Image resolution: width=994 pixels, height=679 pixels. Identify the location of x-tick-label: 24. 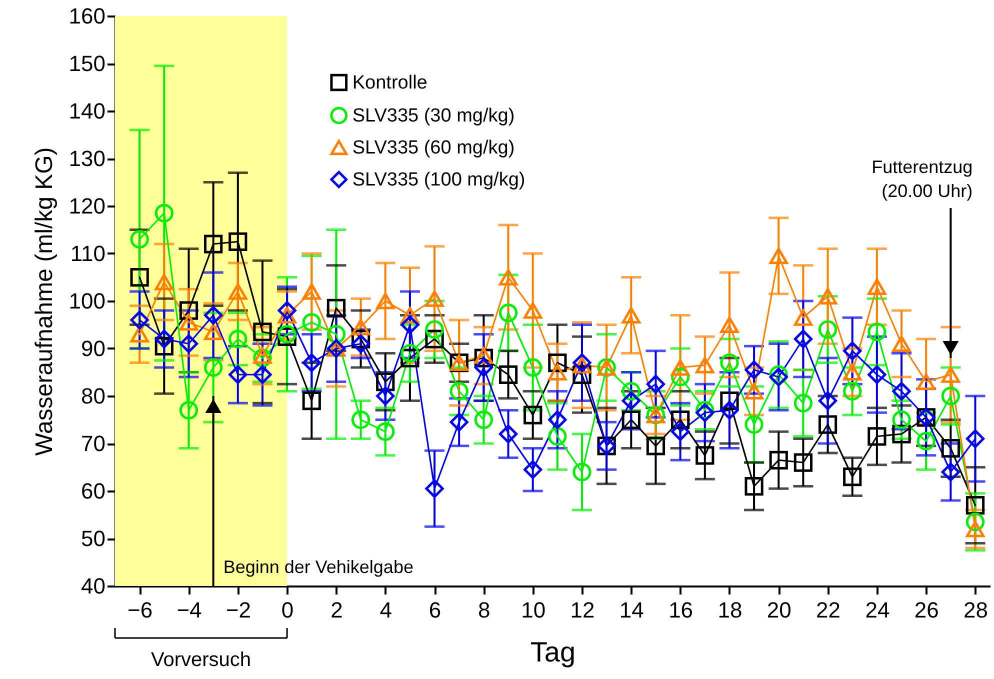
(877, 610).